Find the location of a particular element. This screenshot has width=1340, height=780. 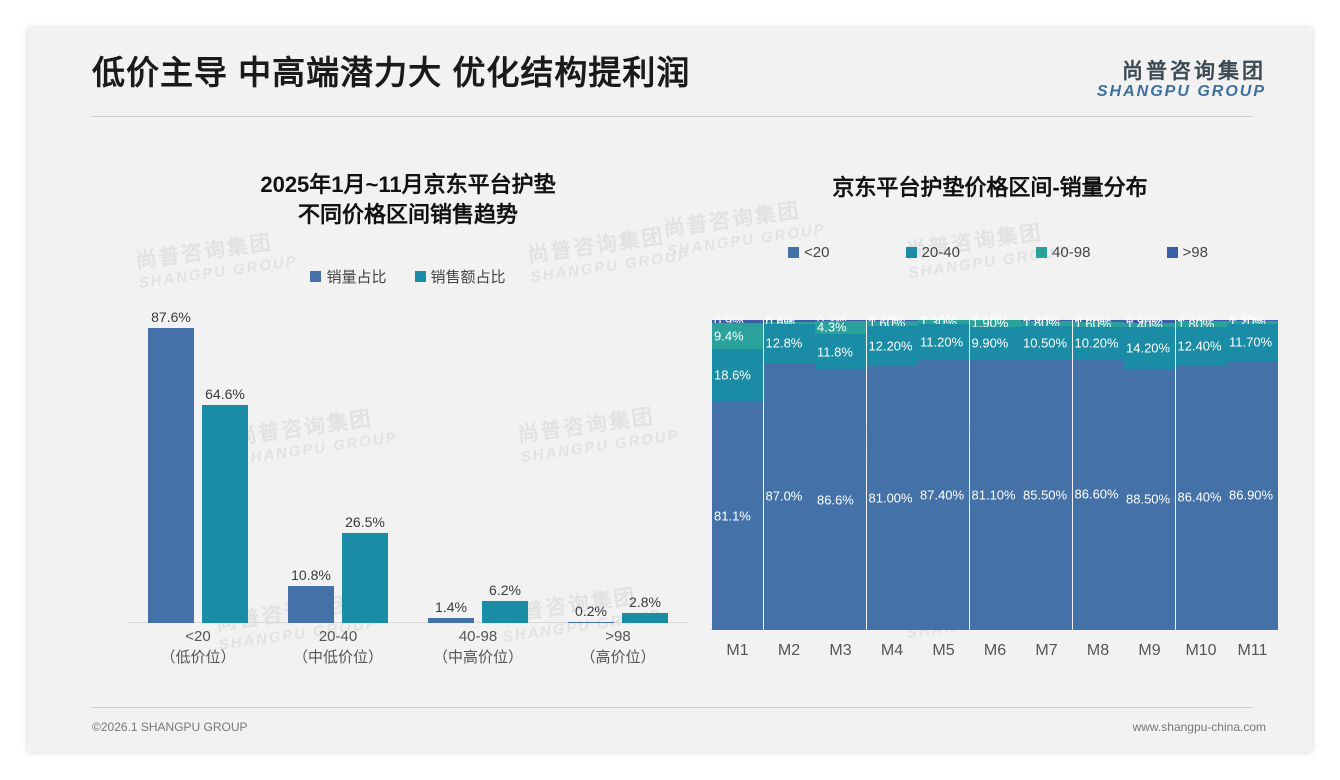

legend-item-sales-amount: 销售额占比 is located at coordinates (460, 276).